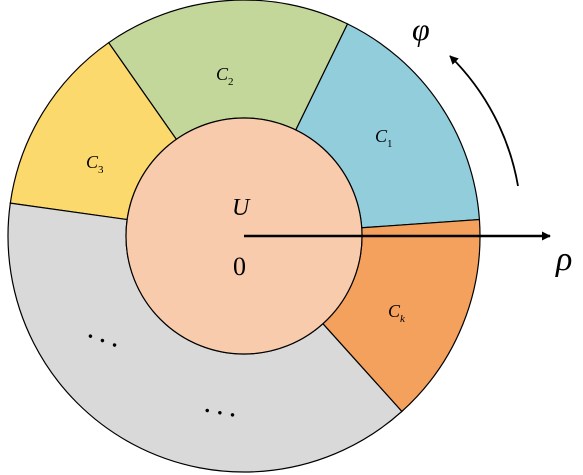 Image resolution: width=583 pixels, height=475 pixels. I want to click on phi-label: φ, so click(421, 29).